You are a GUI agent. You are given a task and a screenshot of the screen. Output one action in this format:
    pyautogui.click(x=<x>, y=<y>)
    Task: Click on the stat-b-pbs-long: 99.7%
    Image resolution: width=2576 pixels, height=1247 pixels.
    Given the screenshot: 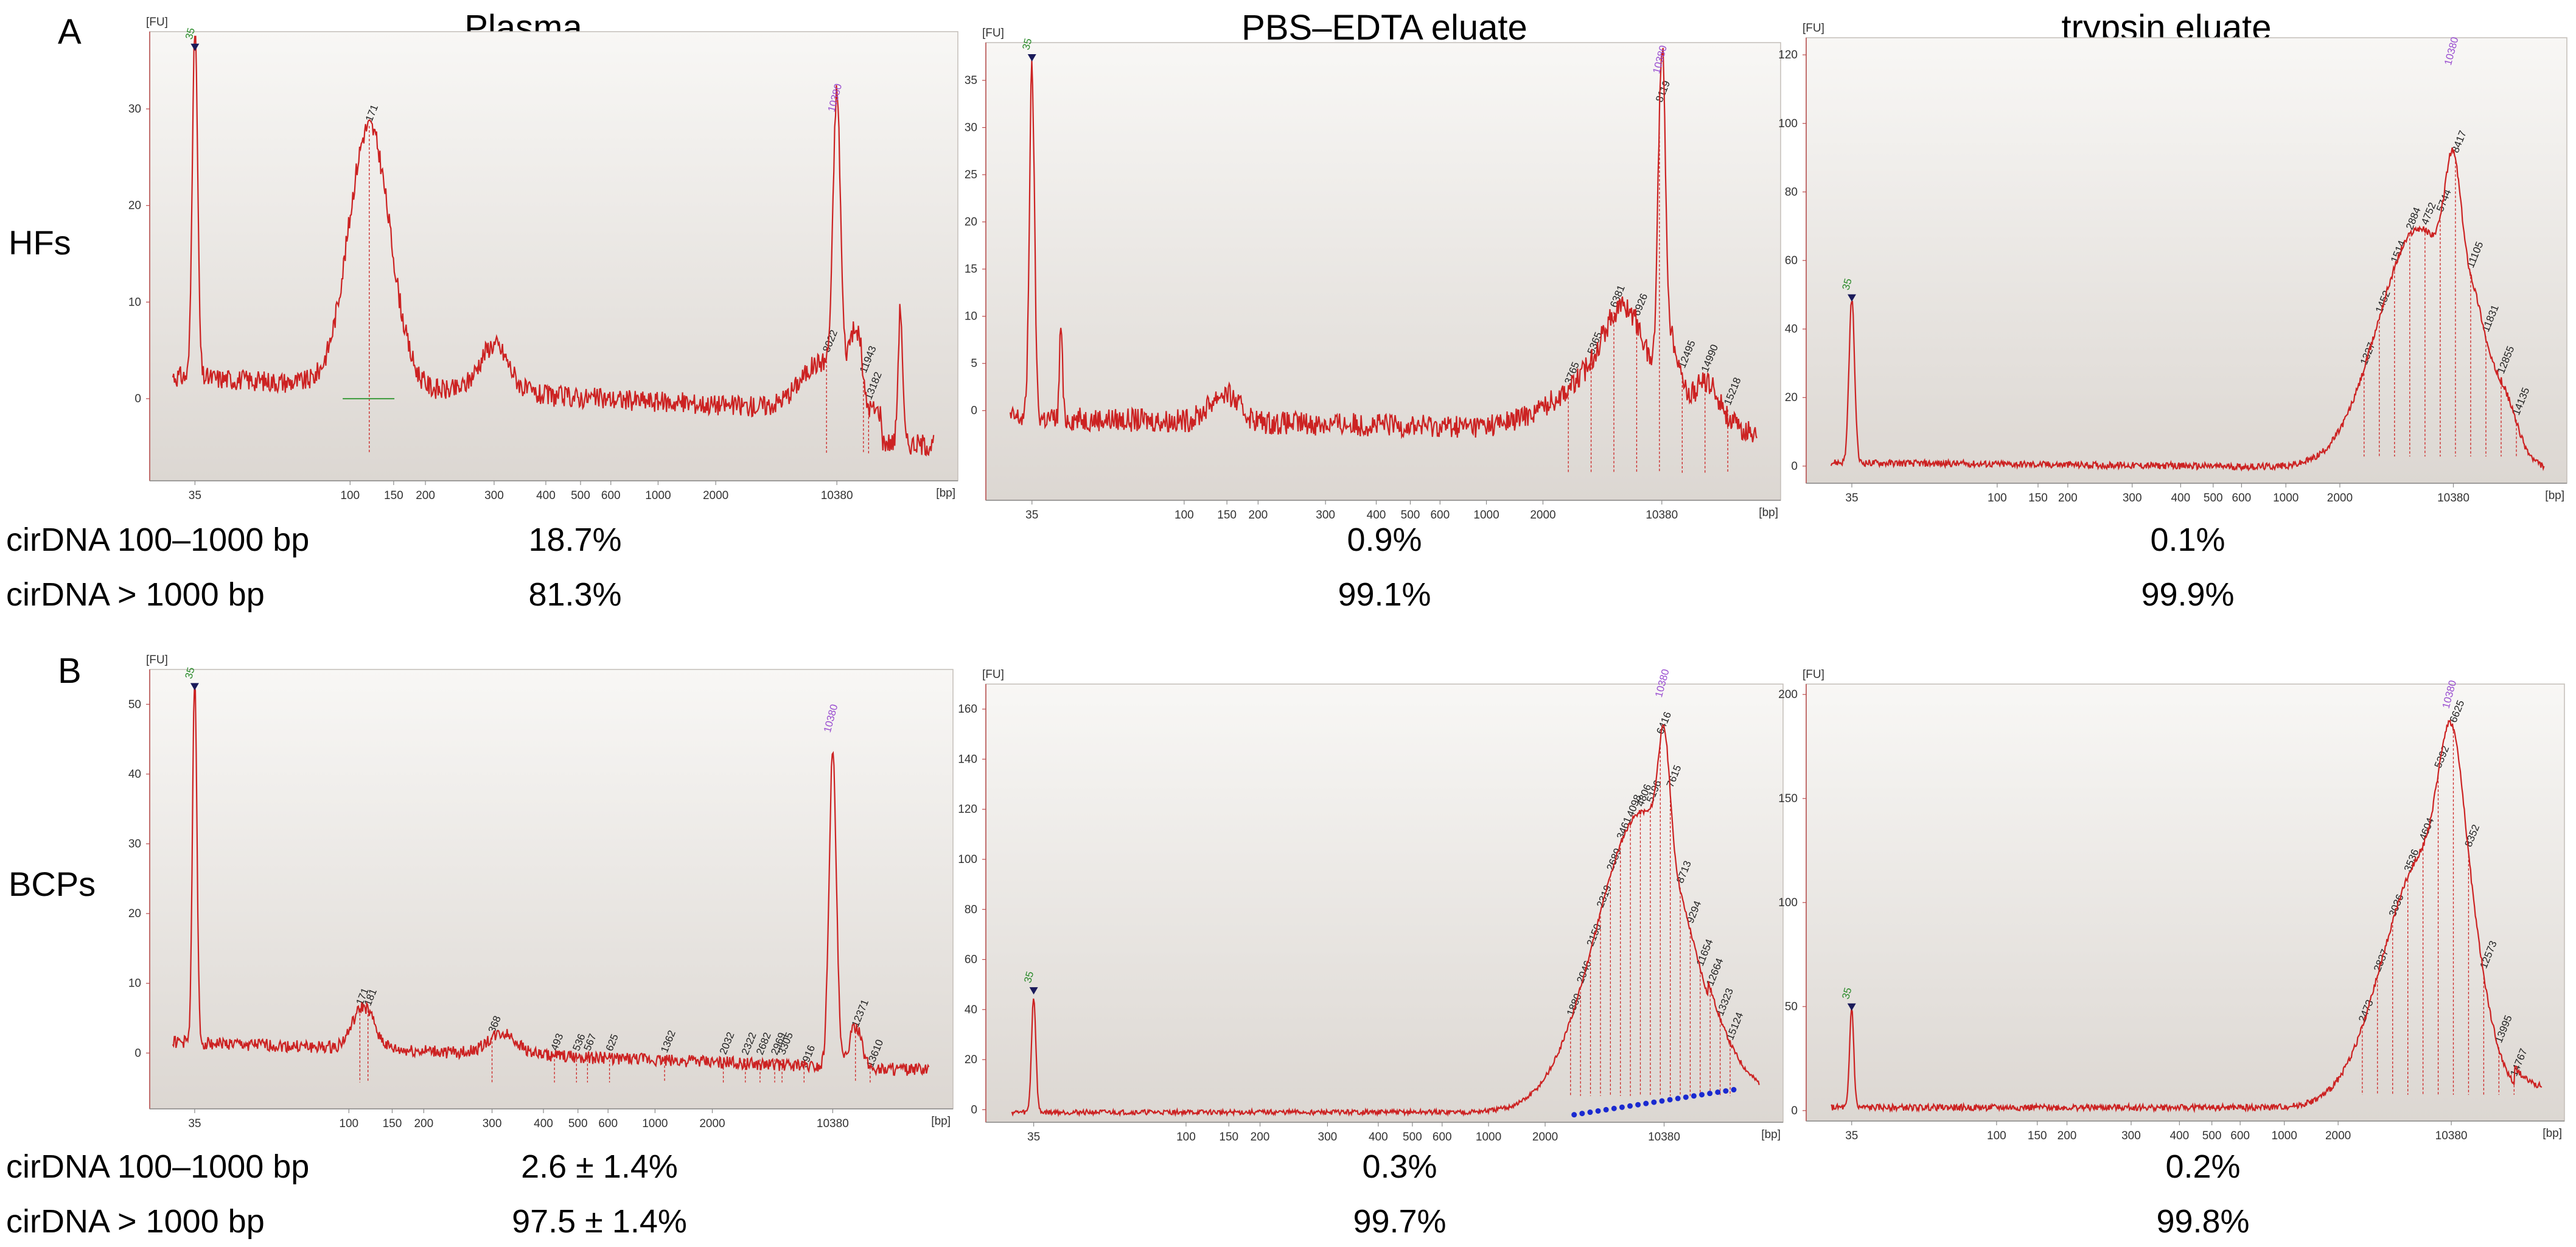 What is the action you would take?
    pyautogui.click(x=1399, y=1222)
    